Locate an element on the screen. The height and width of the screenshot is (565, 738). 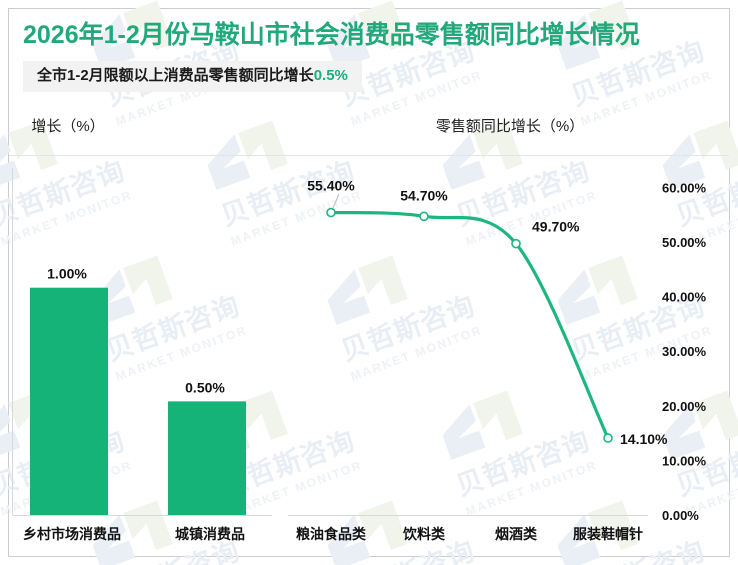
bar-category-label: 乡村市场消费品 is located at coordinates (72, 534).